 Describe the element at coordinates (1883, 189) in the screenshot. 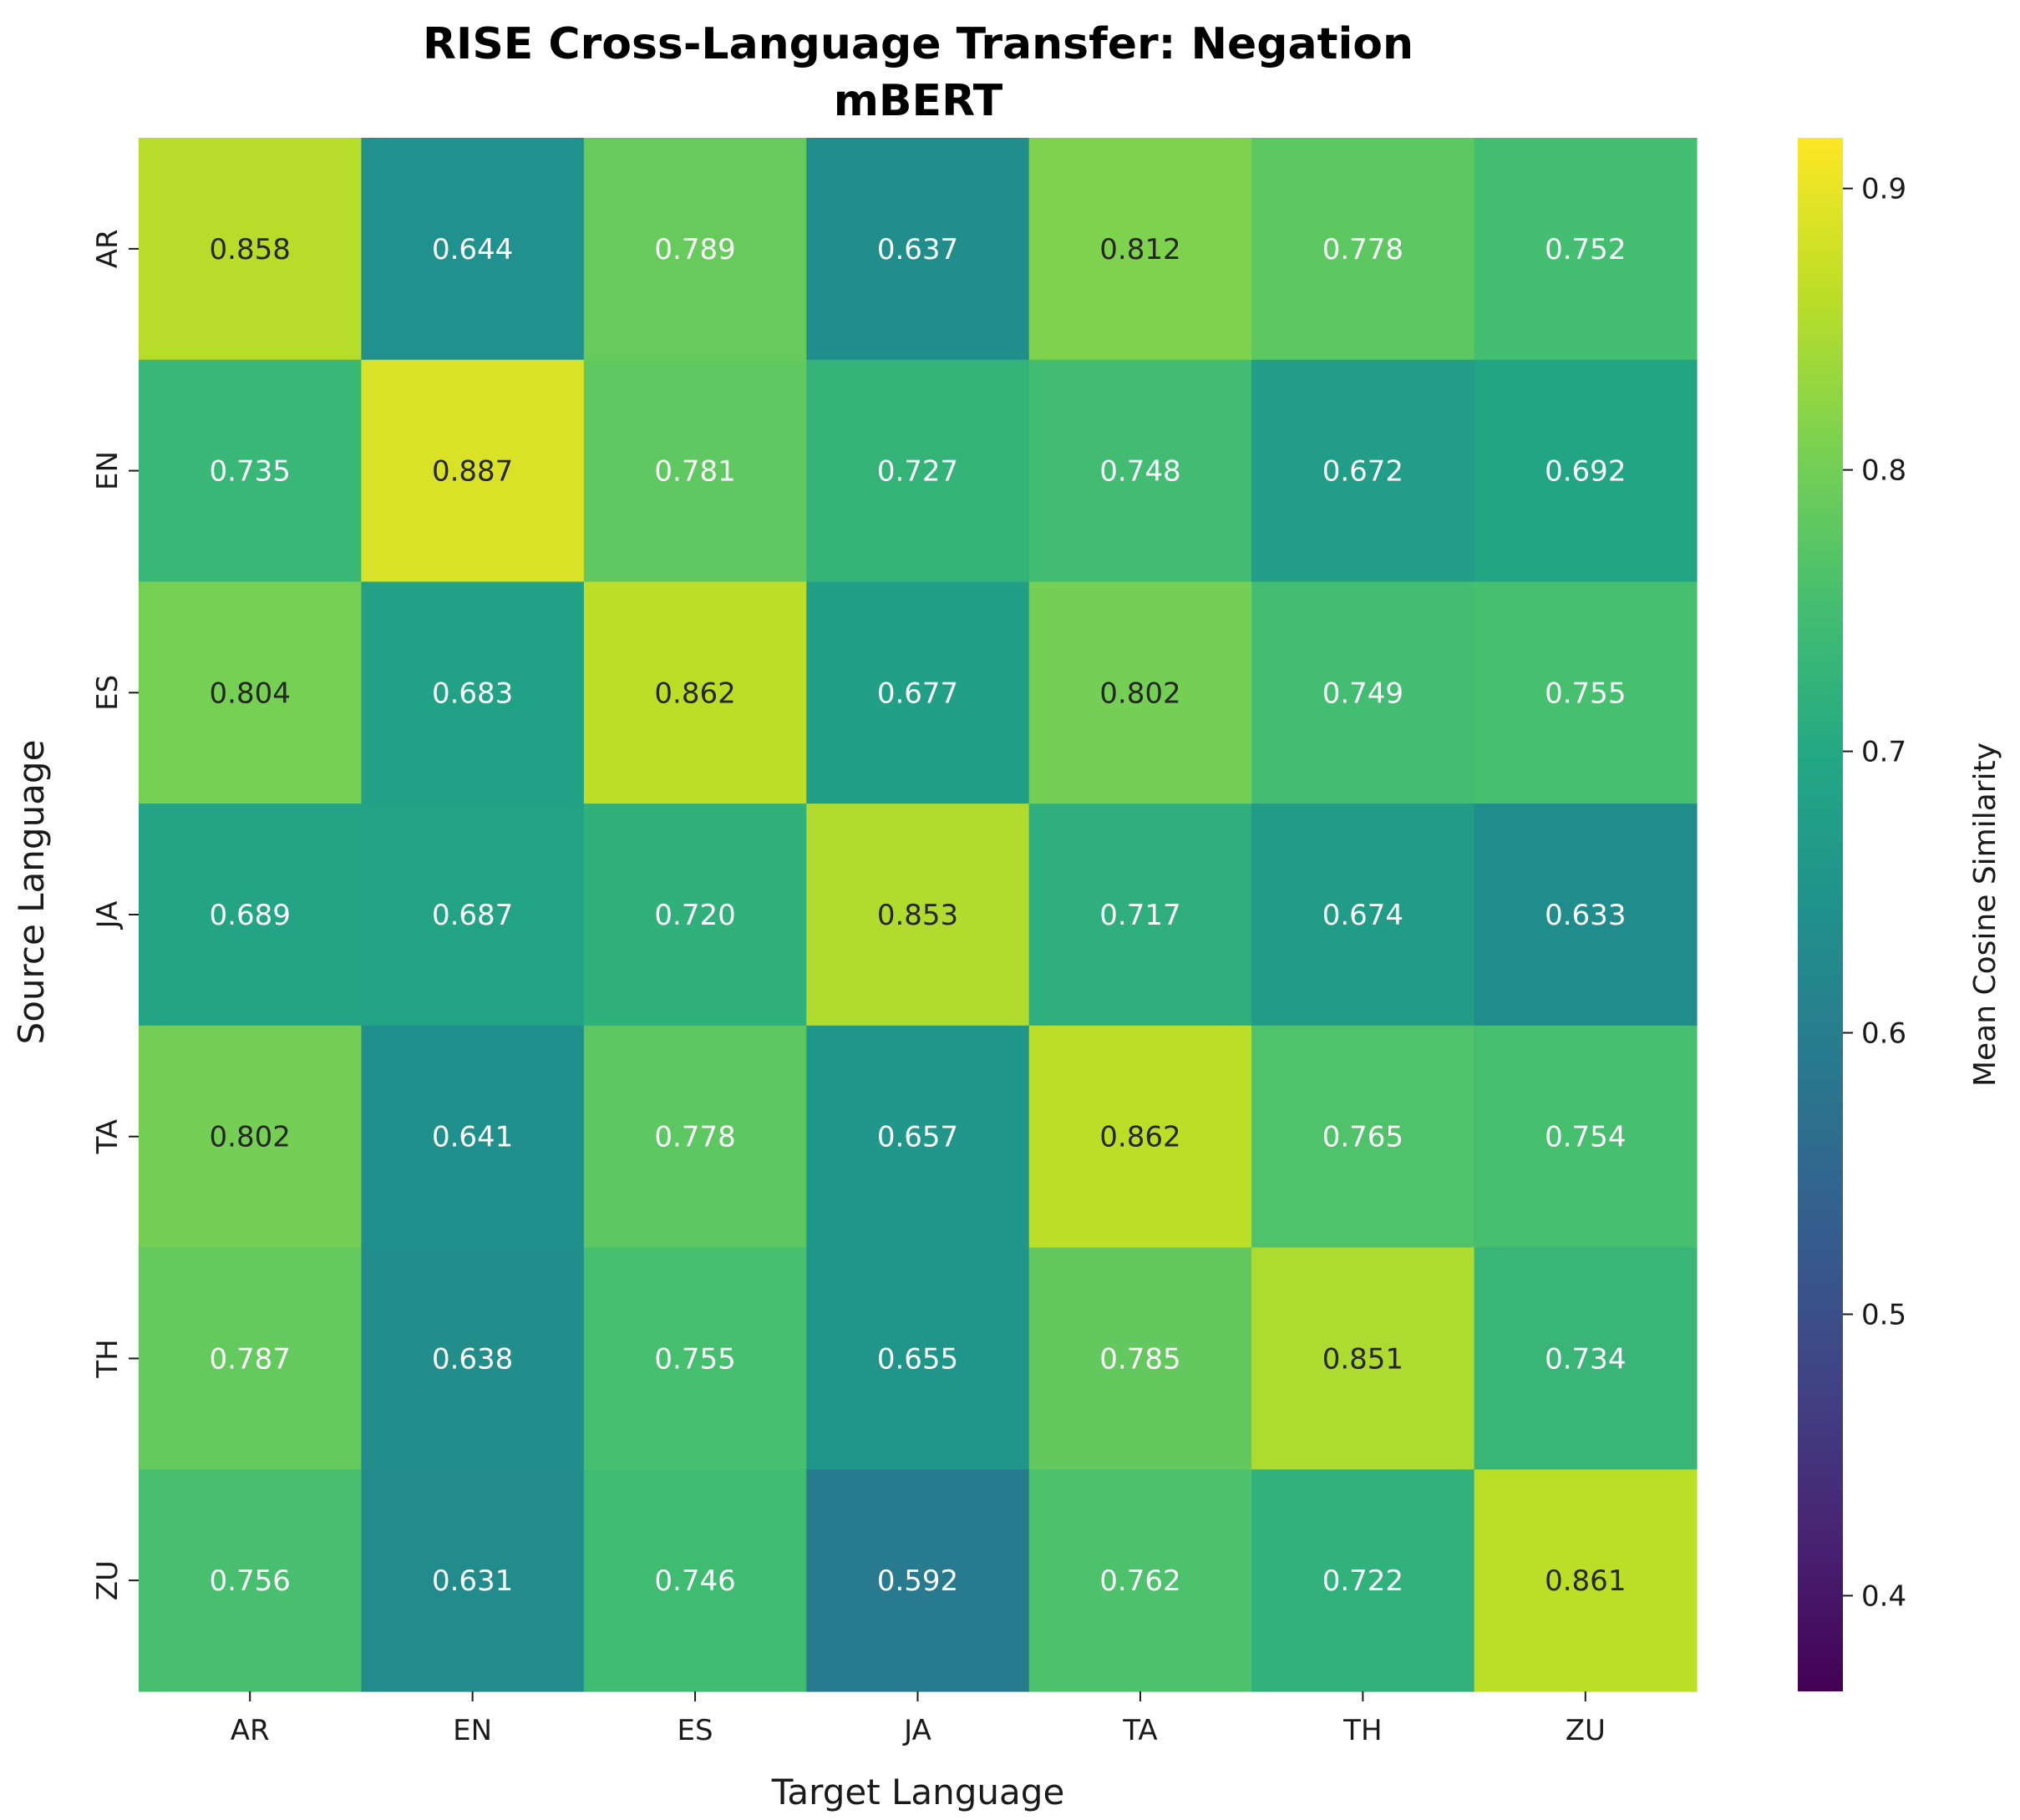

I see `colorbar-tick-label: 0.9` at that location.